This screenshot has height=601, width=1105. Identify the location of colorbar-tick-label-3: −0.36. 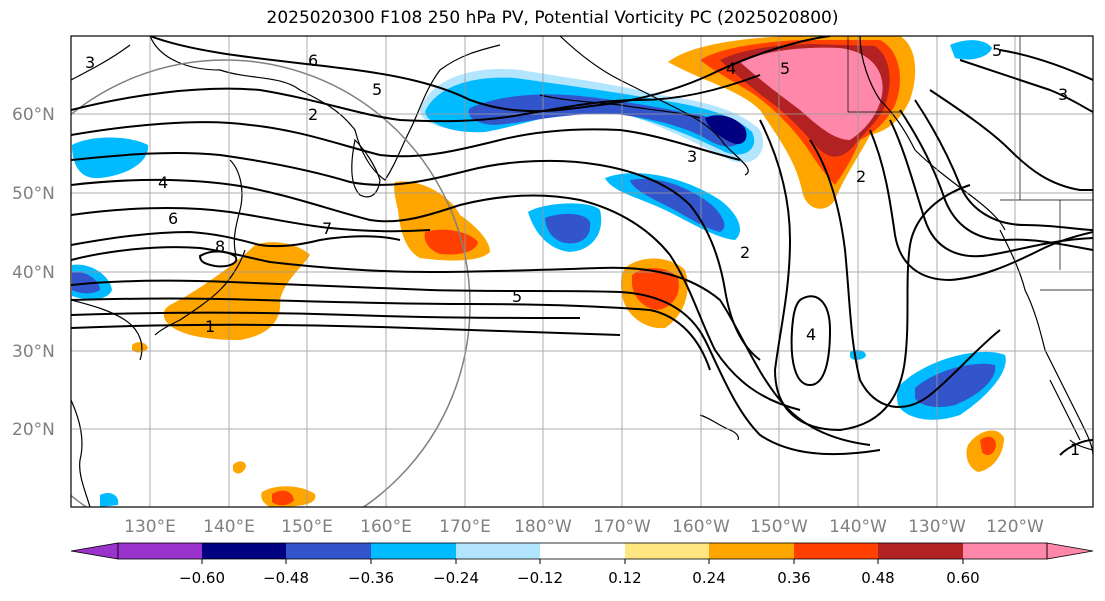
(371, 578).